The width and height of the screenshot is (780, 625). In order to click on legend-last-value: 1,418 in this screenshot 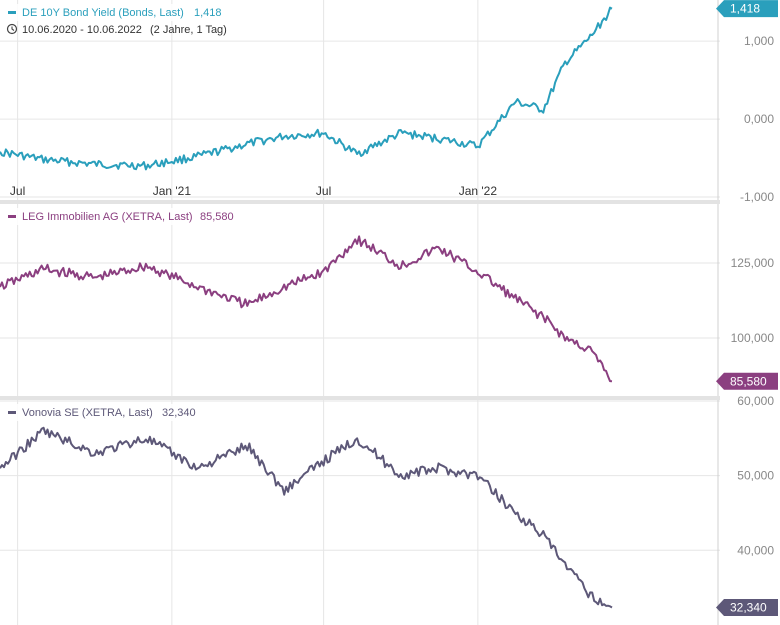, I will do `click(208, 13)`.